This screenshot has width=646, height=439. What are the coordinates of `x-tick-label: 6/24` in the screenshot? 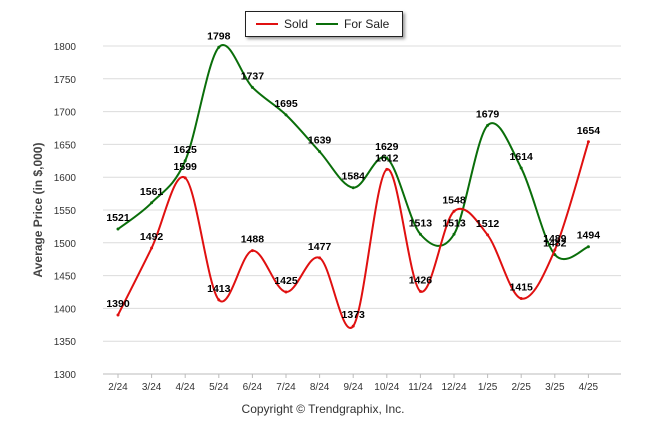 It's located at (253, 387).